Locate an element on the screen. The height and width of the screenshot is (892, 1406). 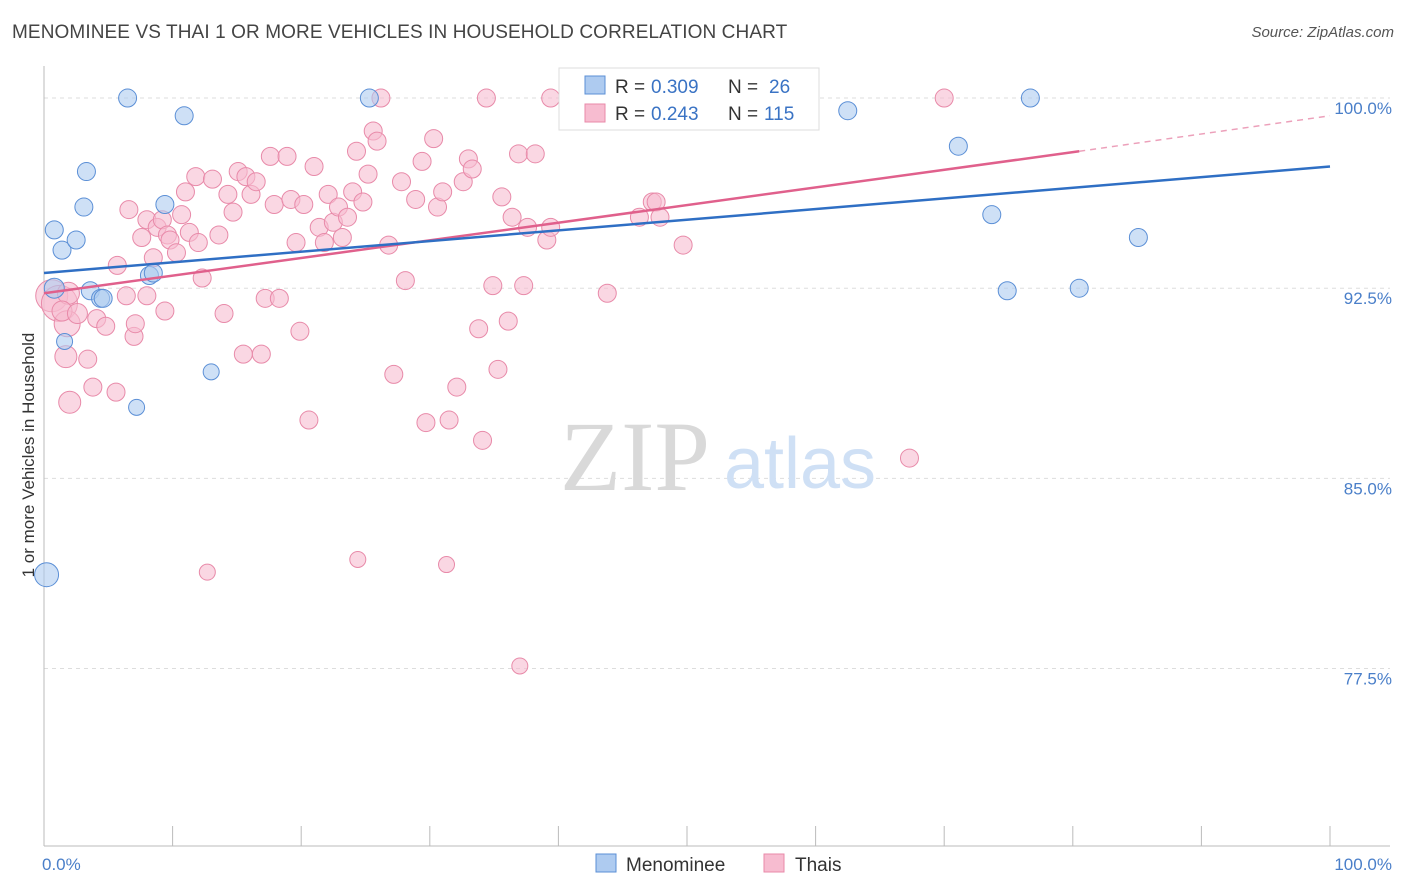
y-tick-labels: 100.0% 92.5% 85.0% 77.5% is located at coordinates (1363, 393).